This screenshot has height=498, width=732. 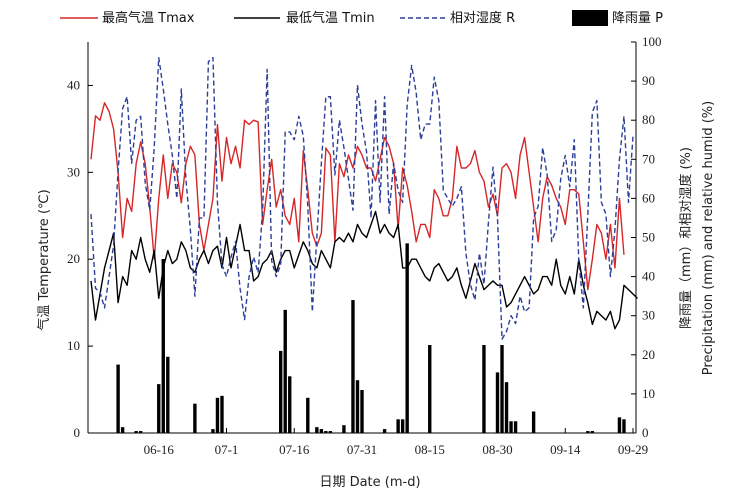 I want to click on y-right-tick-label: 40, so click(x=648, y=276).